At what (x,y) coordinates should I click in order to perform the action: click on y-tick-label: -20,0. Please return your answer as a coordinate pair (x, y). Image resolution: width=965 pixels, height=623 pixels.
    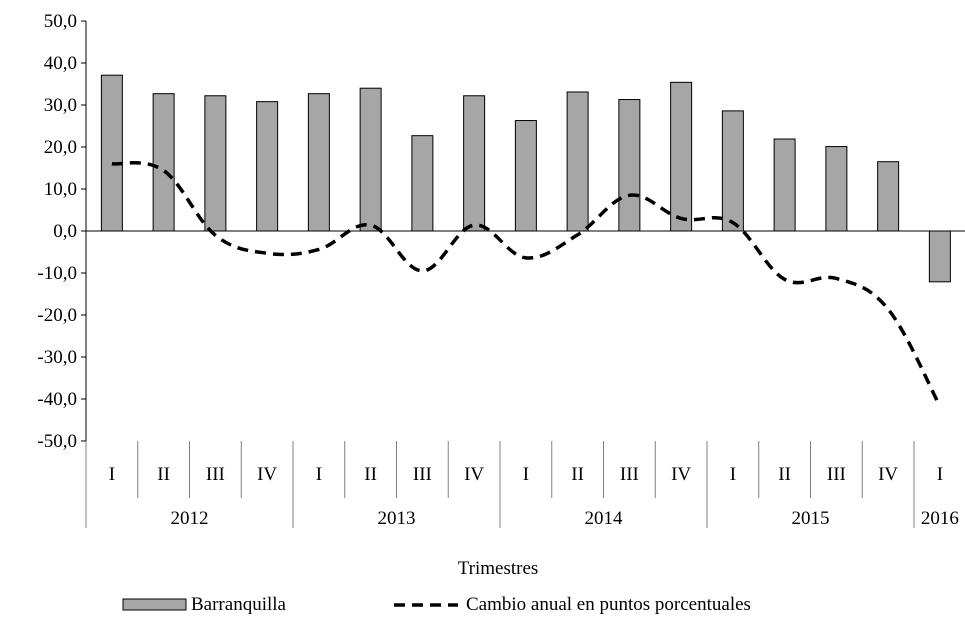
    Looking at the image, I should click on (57, 315).